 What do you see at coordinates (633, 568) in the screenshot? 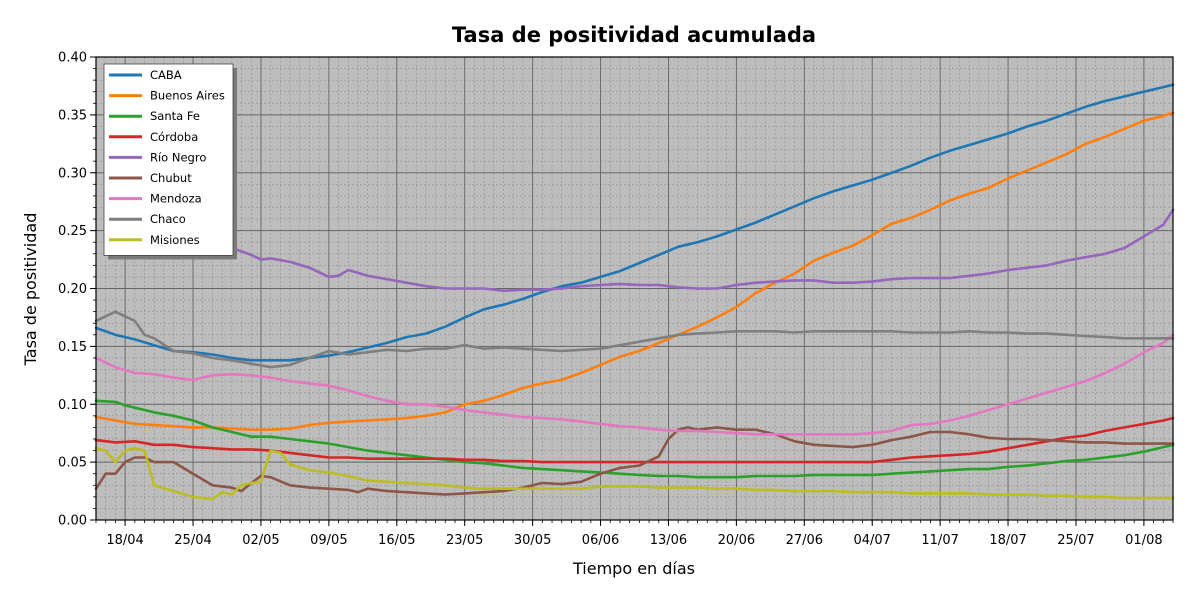
I see `x-axis-label: Tiempo en días` at bounding box center [633, 568].